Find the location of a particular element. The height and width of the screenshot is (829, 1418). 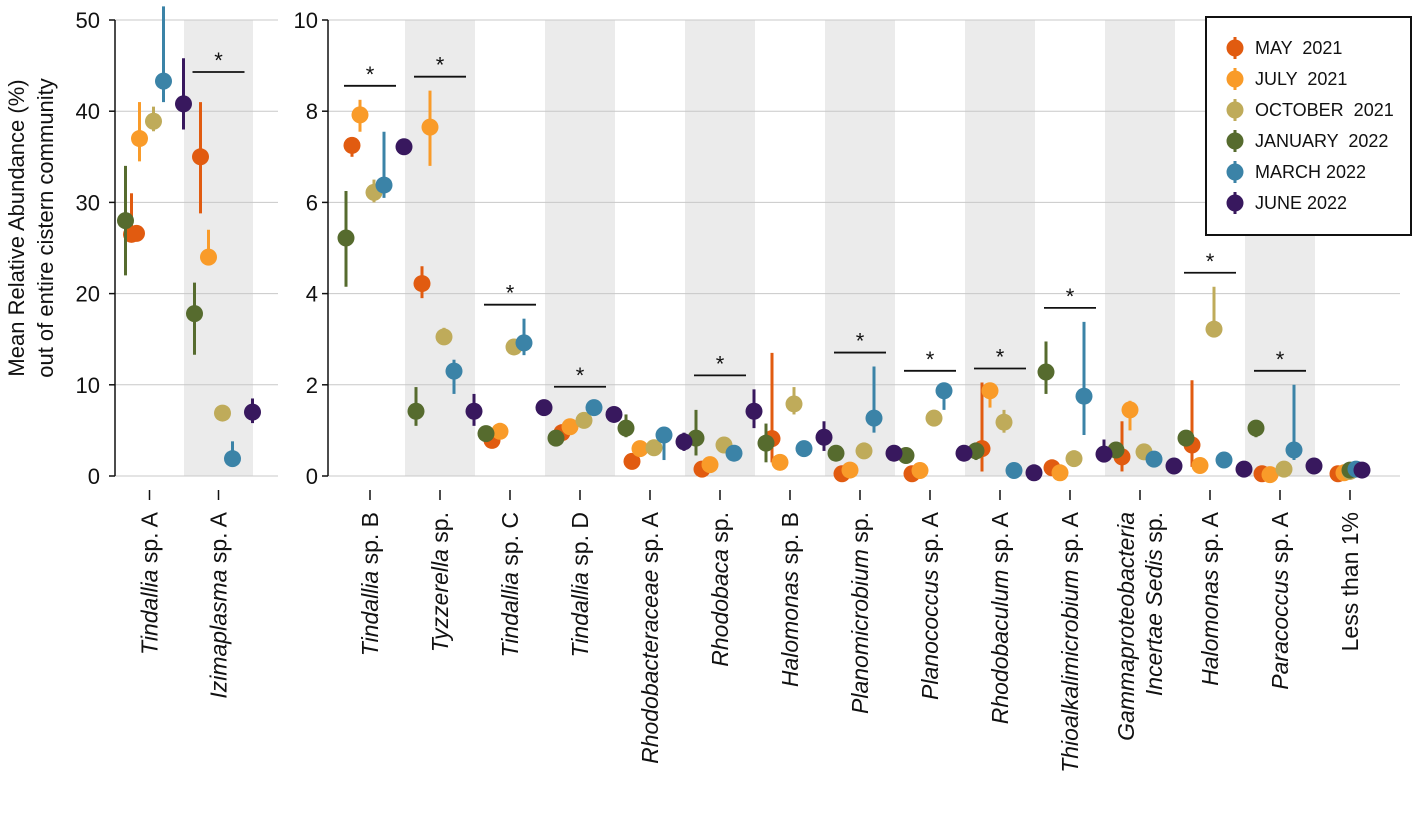

significance-left-1: * is located at coordinates (218, 60).